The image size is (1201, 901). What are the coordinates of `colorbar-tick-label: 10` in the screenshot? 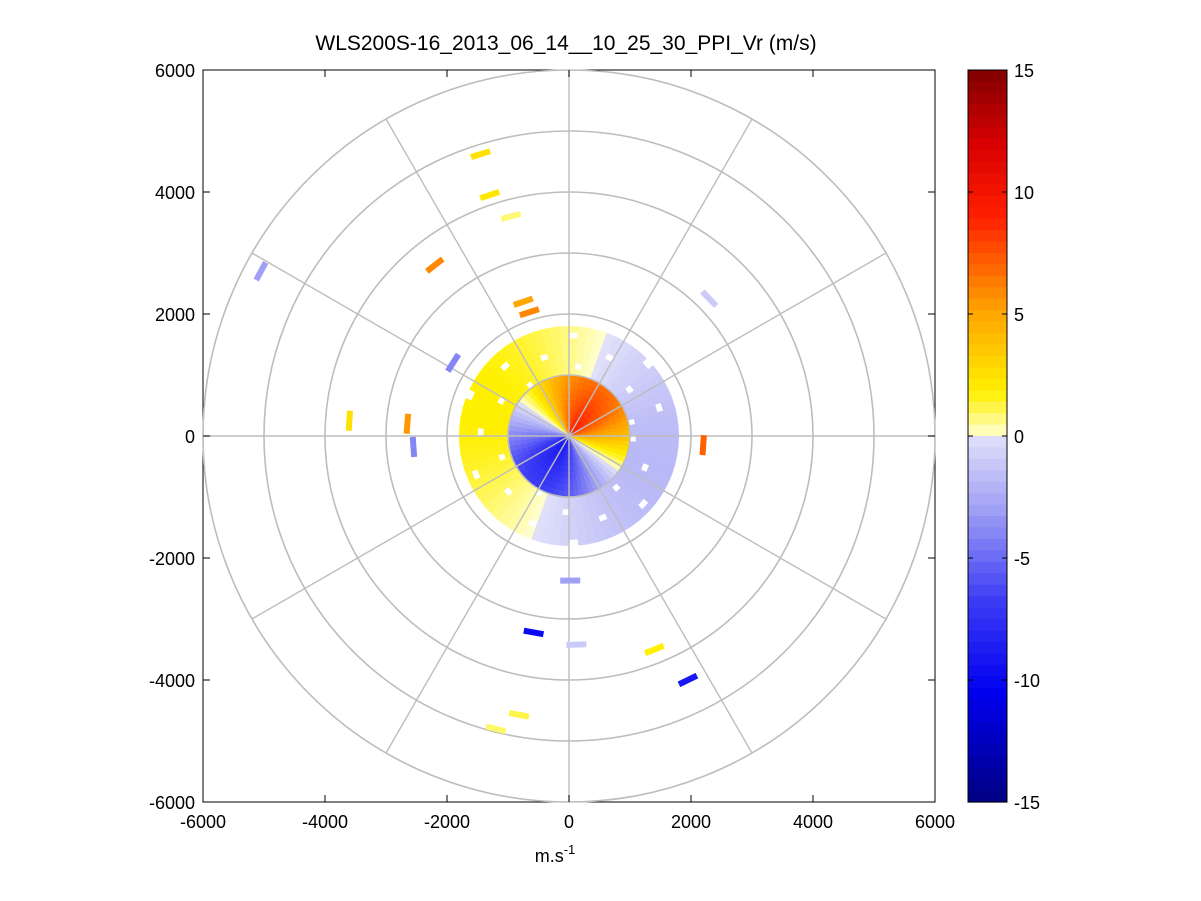 It's located at (1024, 193).